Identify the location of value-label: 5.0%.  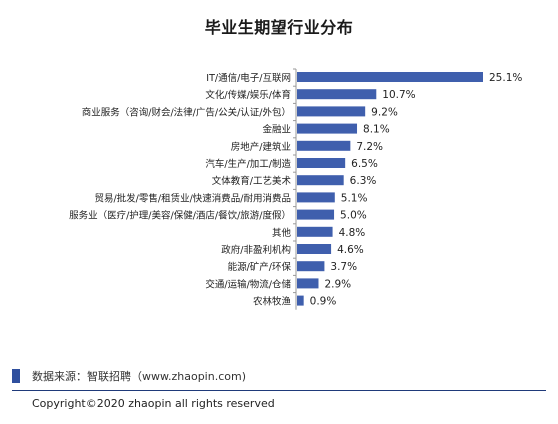
(353, 216).